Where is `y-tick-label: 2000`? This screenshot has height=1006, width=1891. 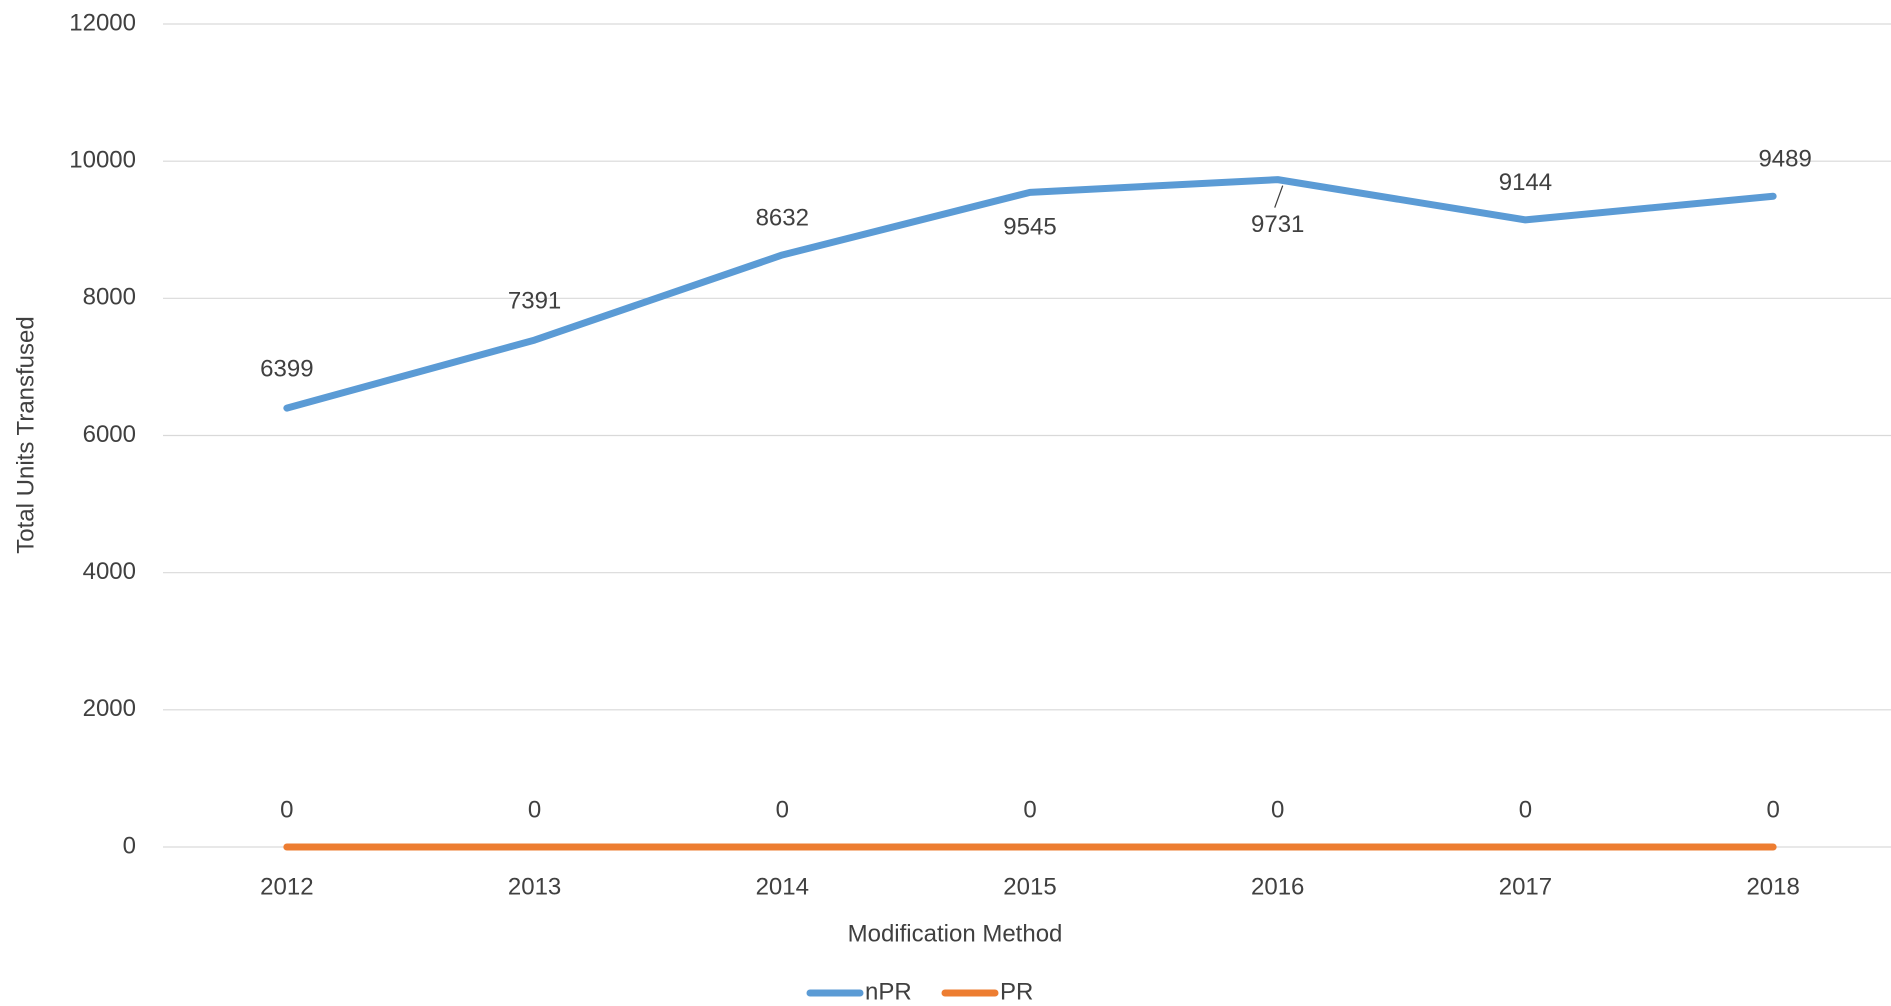
y-tick-label: 2000 is located at coordinates (109, 708).